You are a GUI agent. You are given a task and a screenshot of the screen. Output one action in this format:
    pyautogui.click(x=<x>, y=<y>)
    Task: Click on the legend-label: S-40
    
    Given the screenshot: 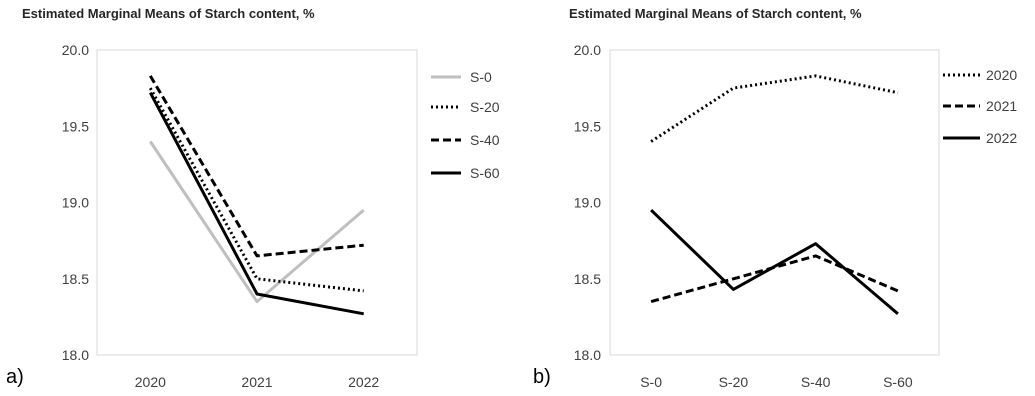 What is the action you would take?
    pyautogui.click(x=485, y=140)
    